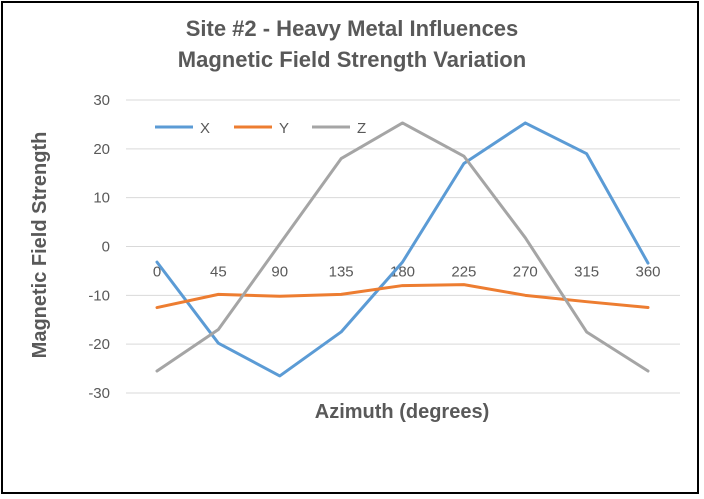  I want to click on legend-label-z: Z, so click(361, 128).